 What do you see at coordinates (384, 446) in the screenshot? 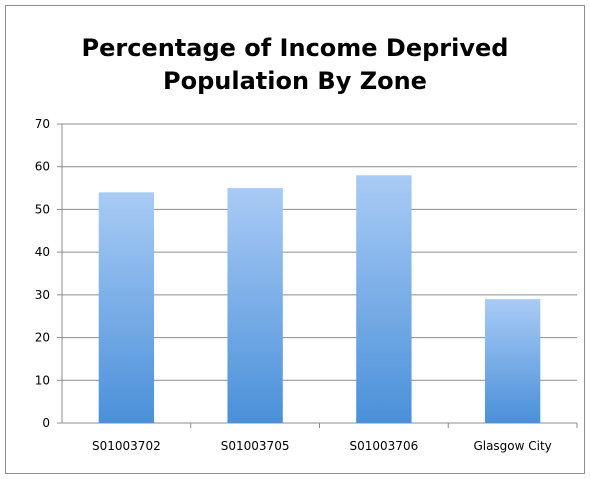
I see `x-tick-label: S01003706` at bounding box center [384, 446].